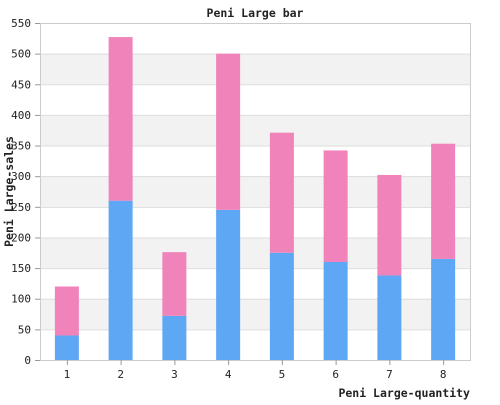 The image size is (500, 405). Describe the element at coordinates (174, 374) in the screenshot. I see `x-tick-label: 3` at that location.